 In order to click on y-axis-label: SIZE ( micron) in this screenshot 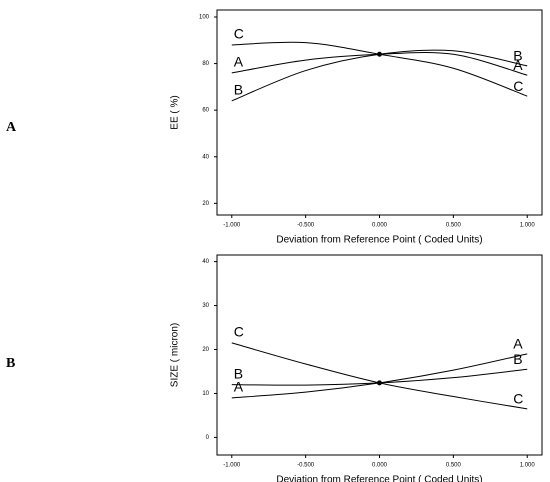, I will do `click(175, 355)`.